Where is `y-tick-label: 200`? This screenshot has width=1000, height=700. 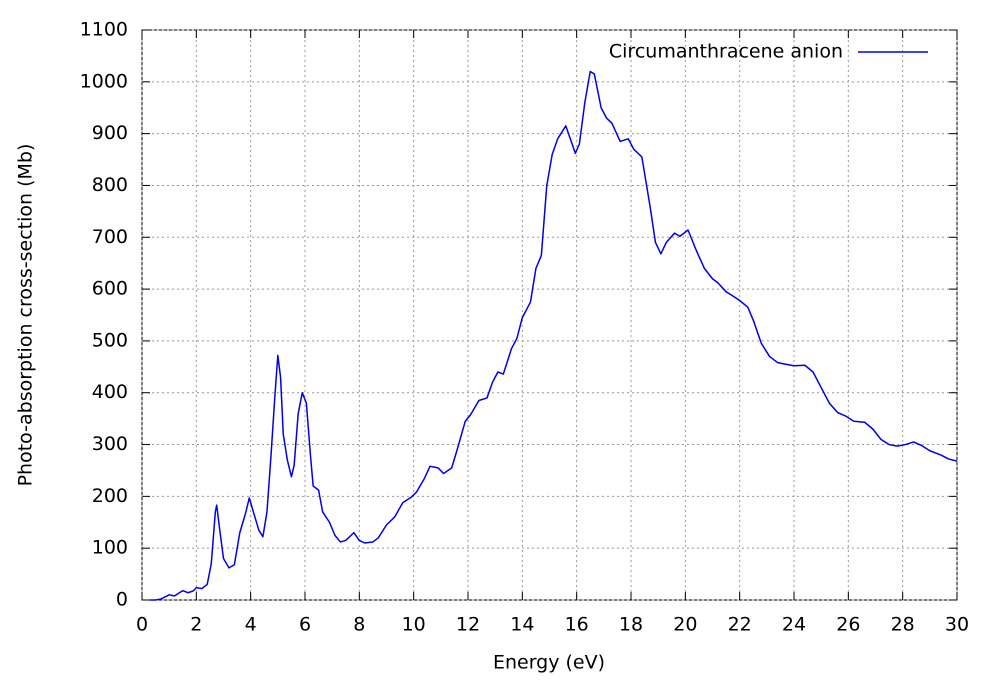
y-tick-label: 200 is located at coordinates (110, 496).